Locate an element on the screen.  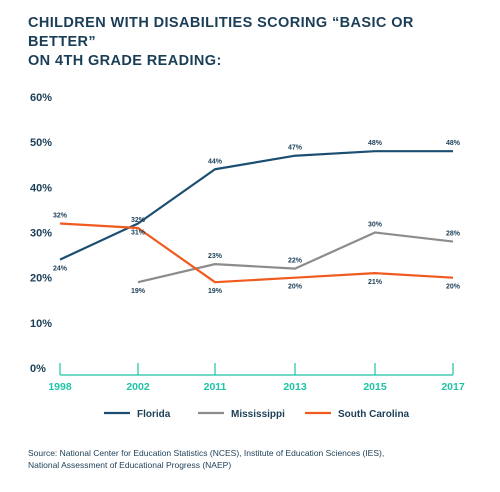
legend-label-mississippi: Mississippi is located at coordinates (258, 414).